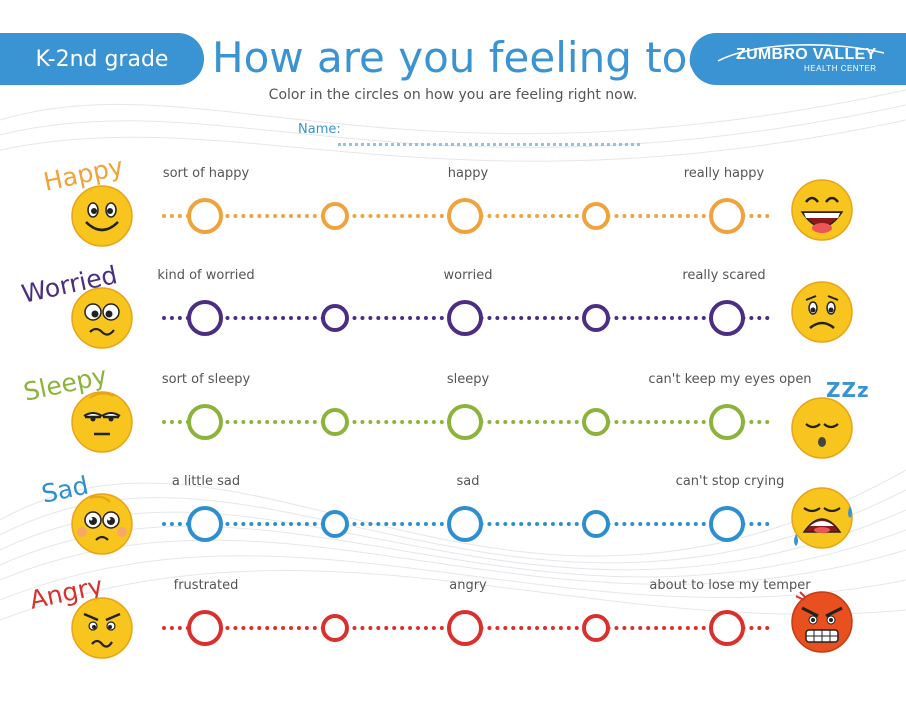  I want to click on swoosh-icon, so click(801, 53).